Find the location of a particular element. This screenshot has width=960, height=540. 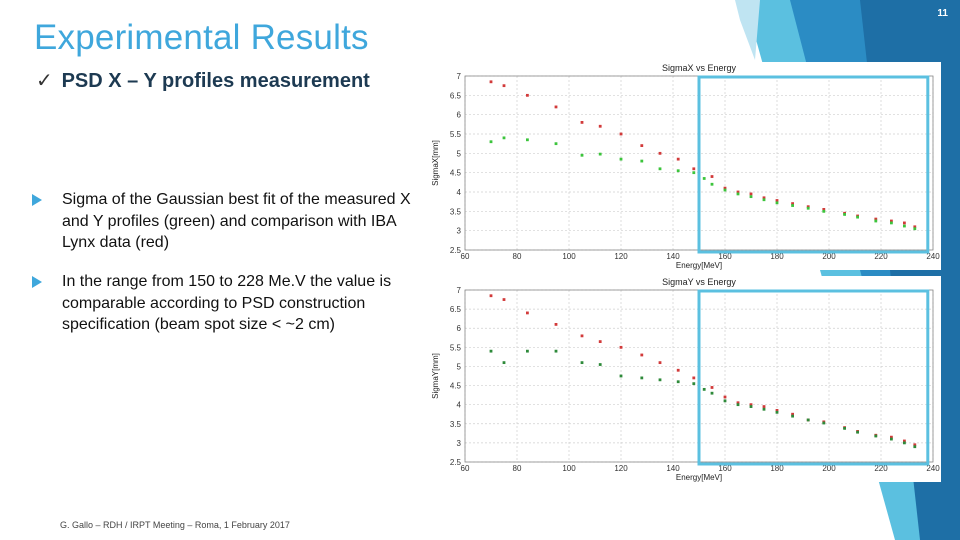

slide-title: Experimental Results is located at coordinates (201, 37).